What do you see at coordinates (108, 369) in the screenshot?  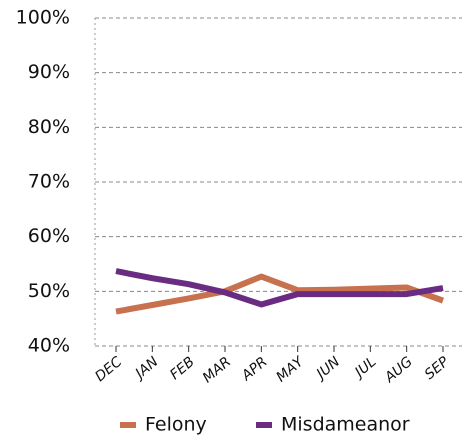 I see `x-tick-label: DEC` at bounding box center [108, 369].